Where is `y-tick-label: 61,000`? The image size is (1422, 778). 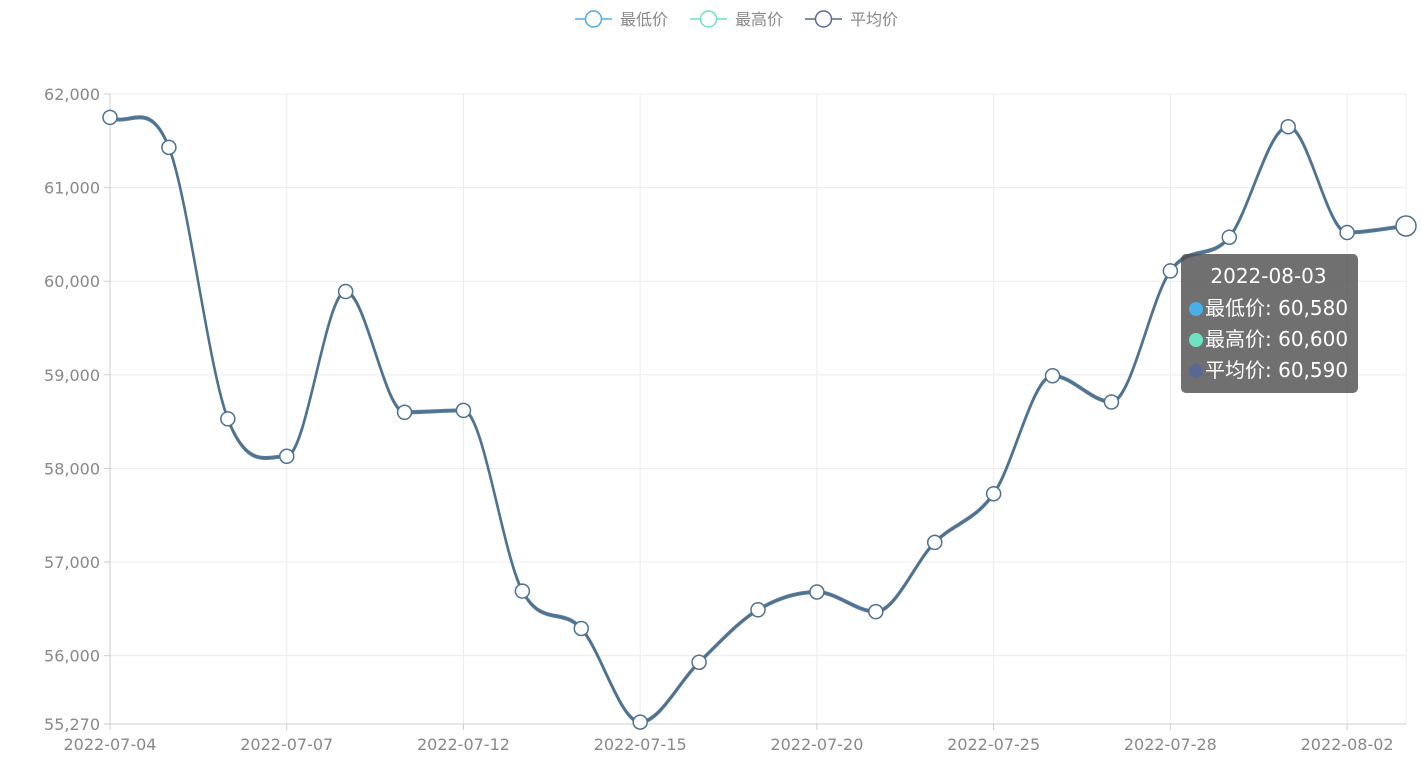 y-tick-label: 61,000 is located at coordinates (72, 188).